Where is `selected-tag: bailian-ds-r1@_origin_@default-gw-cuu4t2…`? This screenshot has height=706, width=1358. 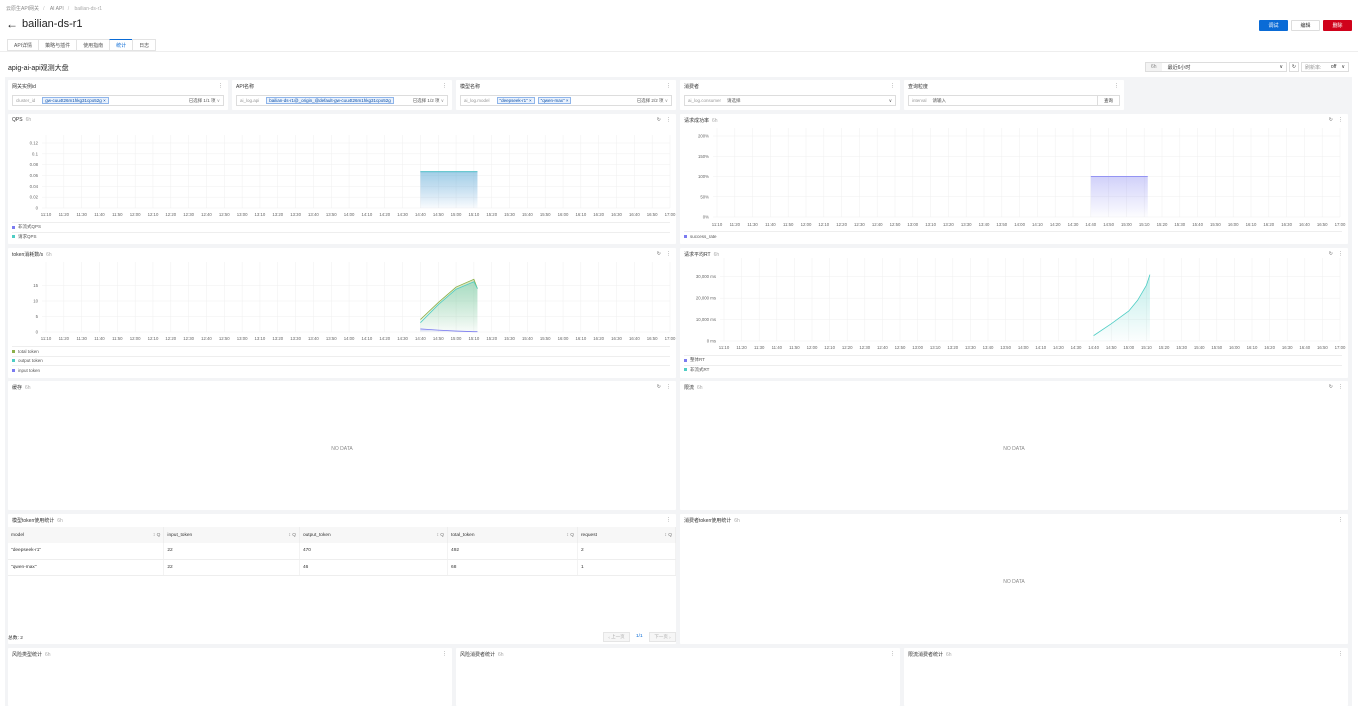
selected-tag: bailian-ds-r1@_origin_@default-gw-cuu4t2… is located at coordinates (330, 100).